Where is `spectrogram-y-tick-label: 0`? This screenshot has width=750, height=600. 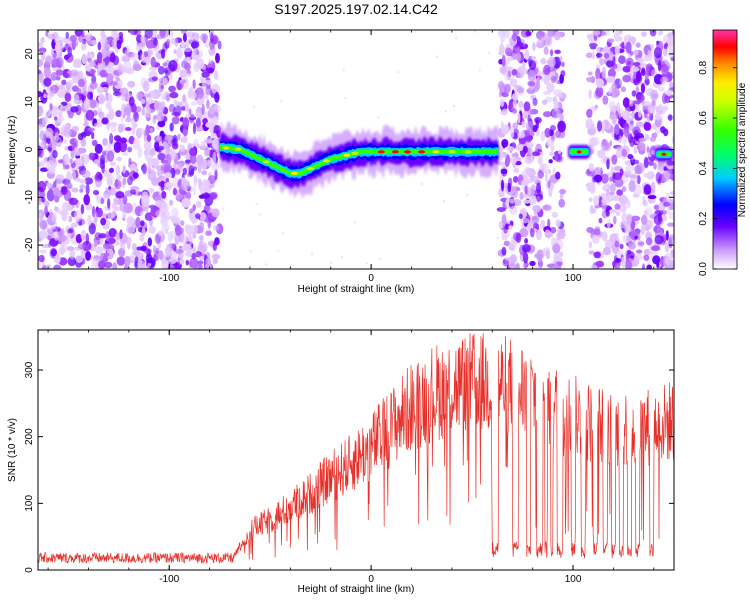 spectrogram-y-tick-label: 0 is located at coordinates (29, 149).